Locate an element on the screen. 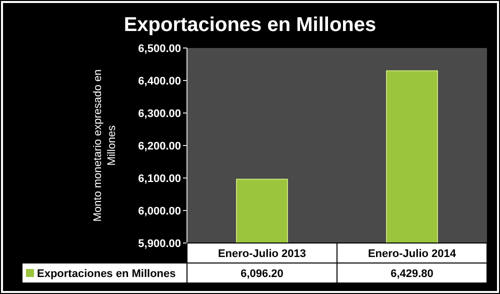 The width and height of the screenshot is (500, 294). legend-label: Exportaciones en Millones is located at coordinates (106, 274).